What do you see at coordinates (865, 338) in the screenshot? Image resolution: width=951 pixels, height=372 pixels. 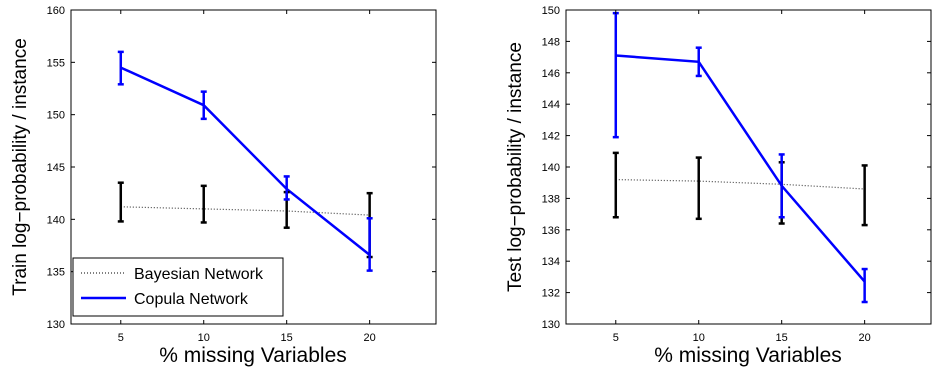 I see `test-x-tick-label: 20` at bounding box center [865, 338].